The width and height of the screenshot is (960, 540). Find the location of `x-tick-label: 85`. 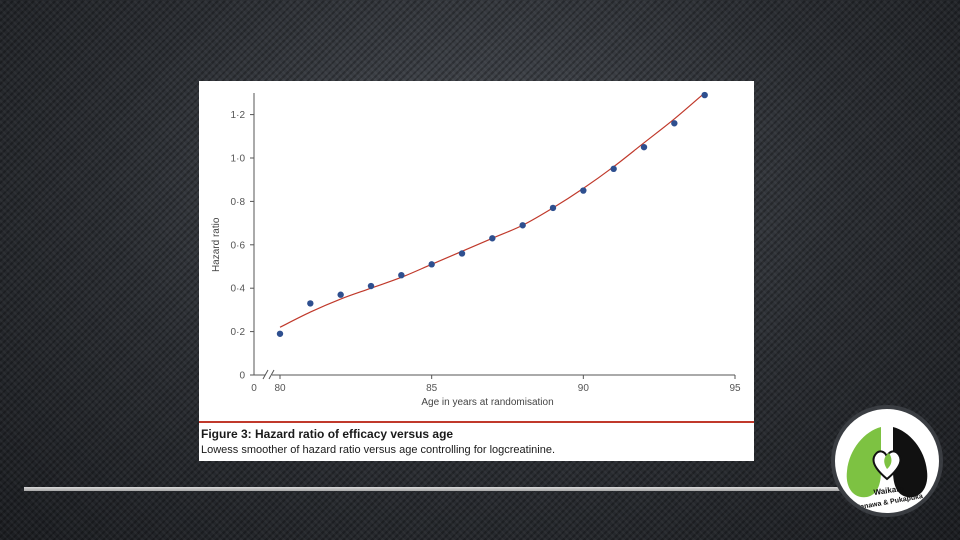

x-tick-label: 85 is located at coordinates (432, 388).